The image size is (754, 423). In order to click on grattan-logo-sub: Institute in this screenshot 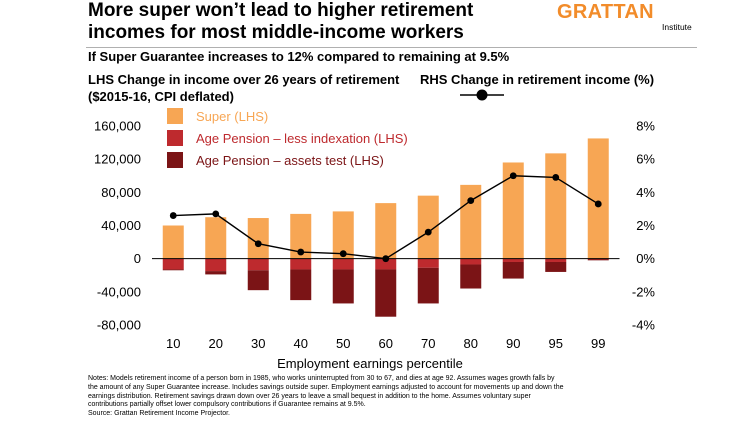, I will do `click(677, 27)`.